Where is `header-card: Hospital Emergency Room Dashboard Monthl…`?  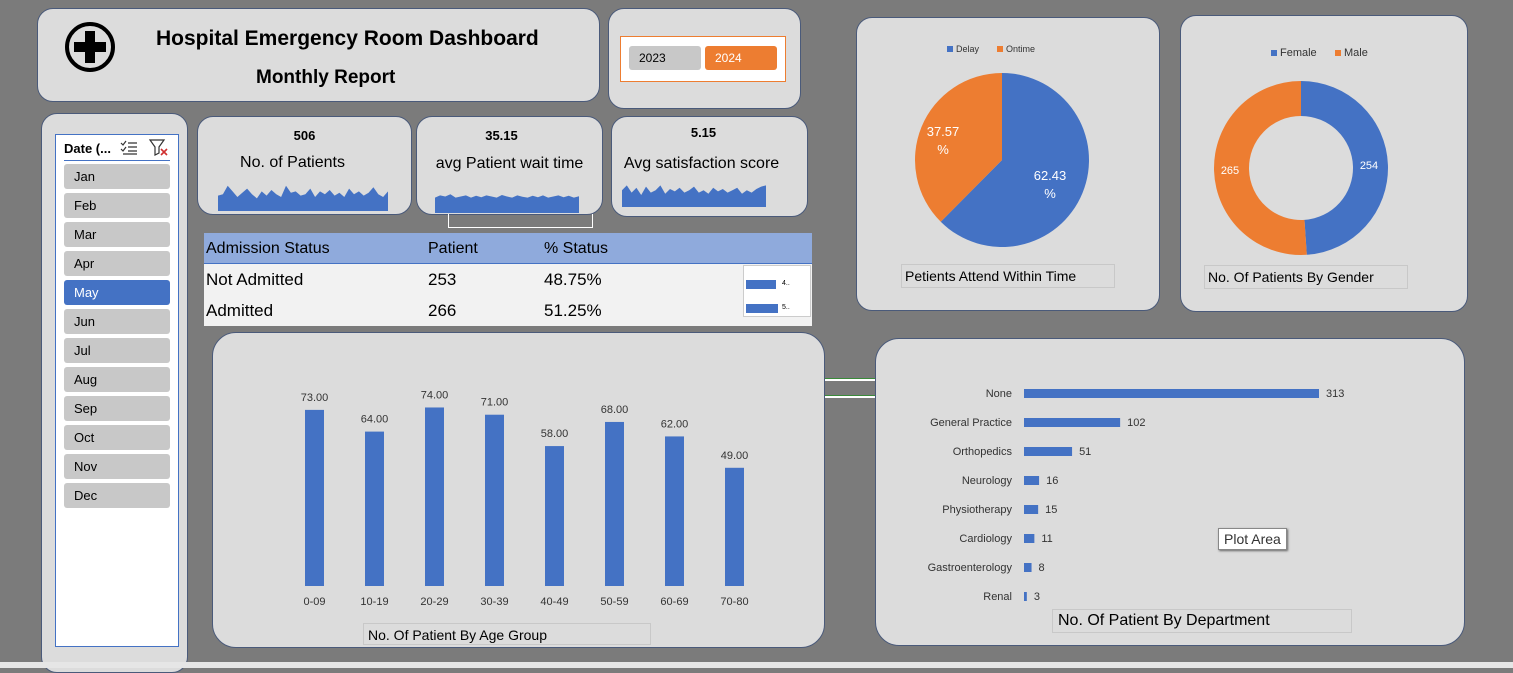 header-card: Hospital Emergency Room Dashboard Monthl… is located at coordinates (318, 55).